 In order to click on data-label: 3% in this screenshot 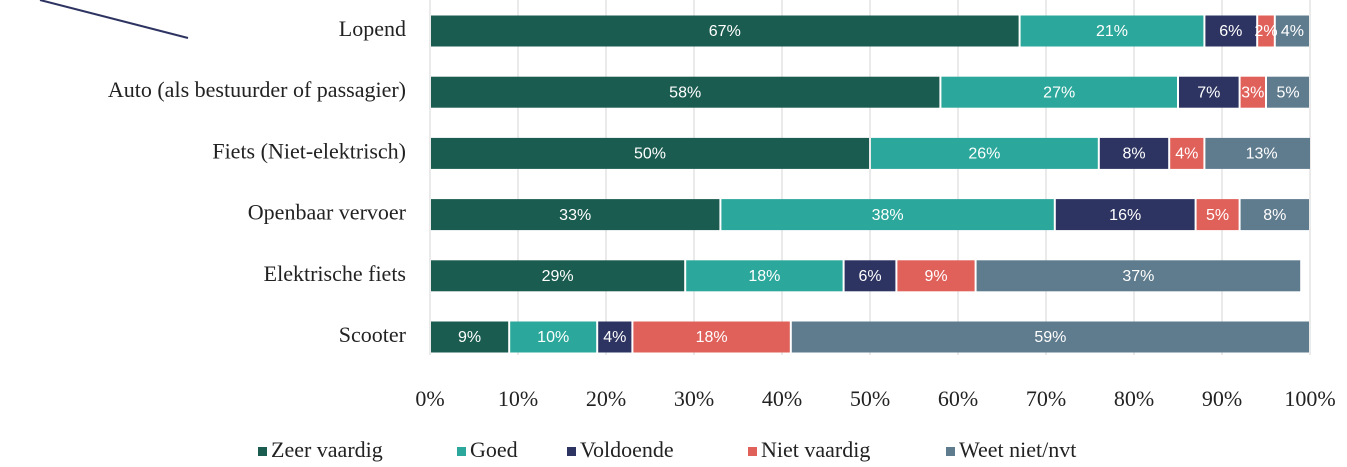, I will do `click(1252, 92)`.